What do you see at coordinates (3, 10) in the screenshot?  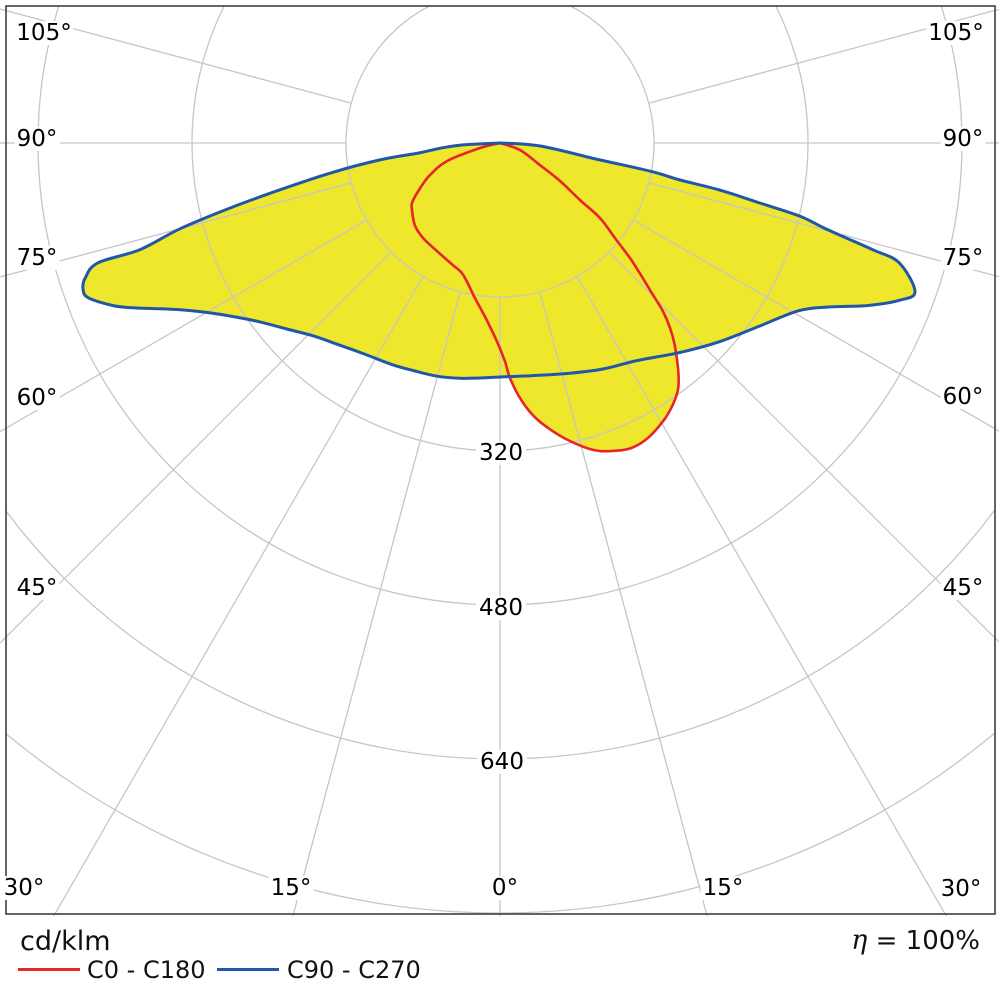 I see `axis-tick--105` at bounding box center [3, 10].